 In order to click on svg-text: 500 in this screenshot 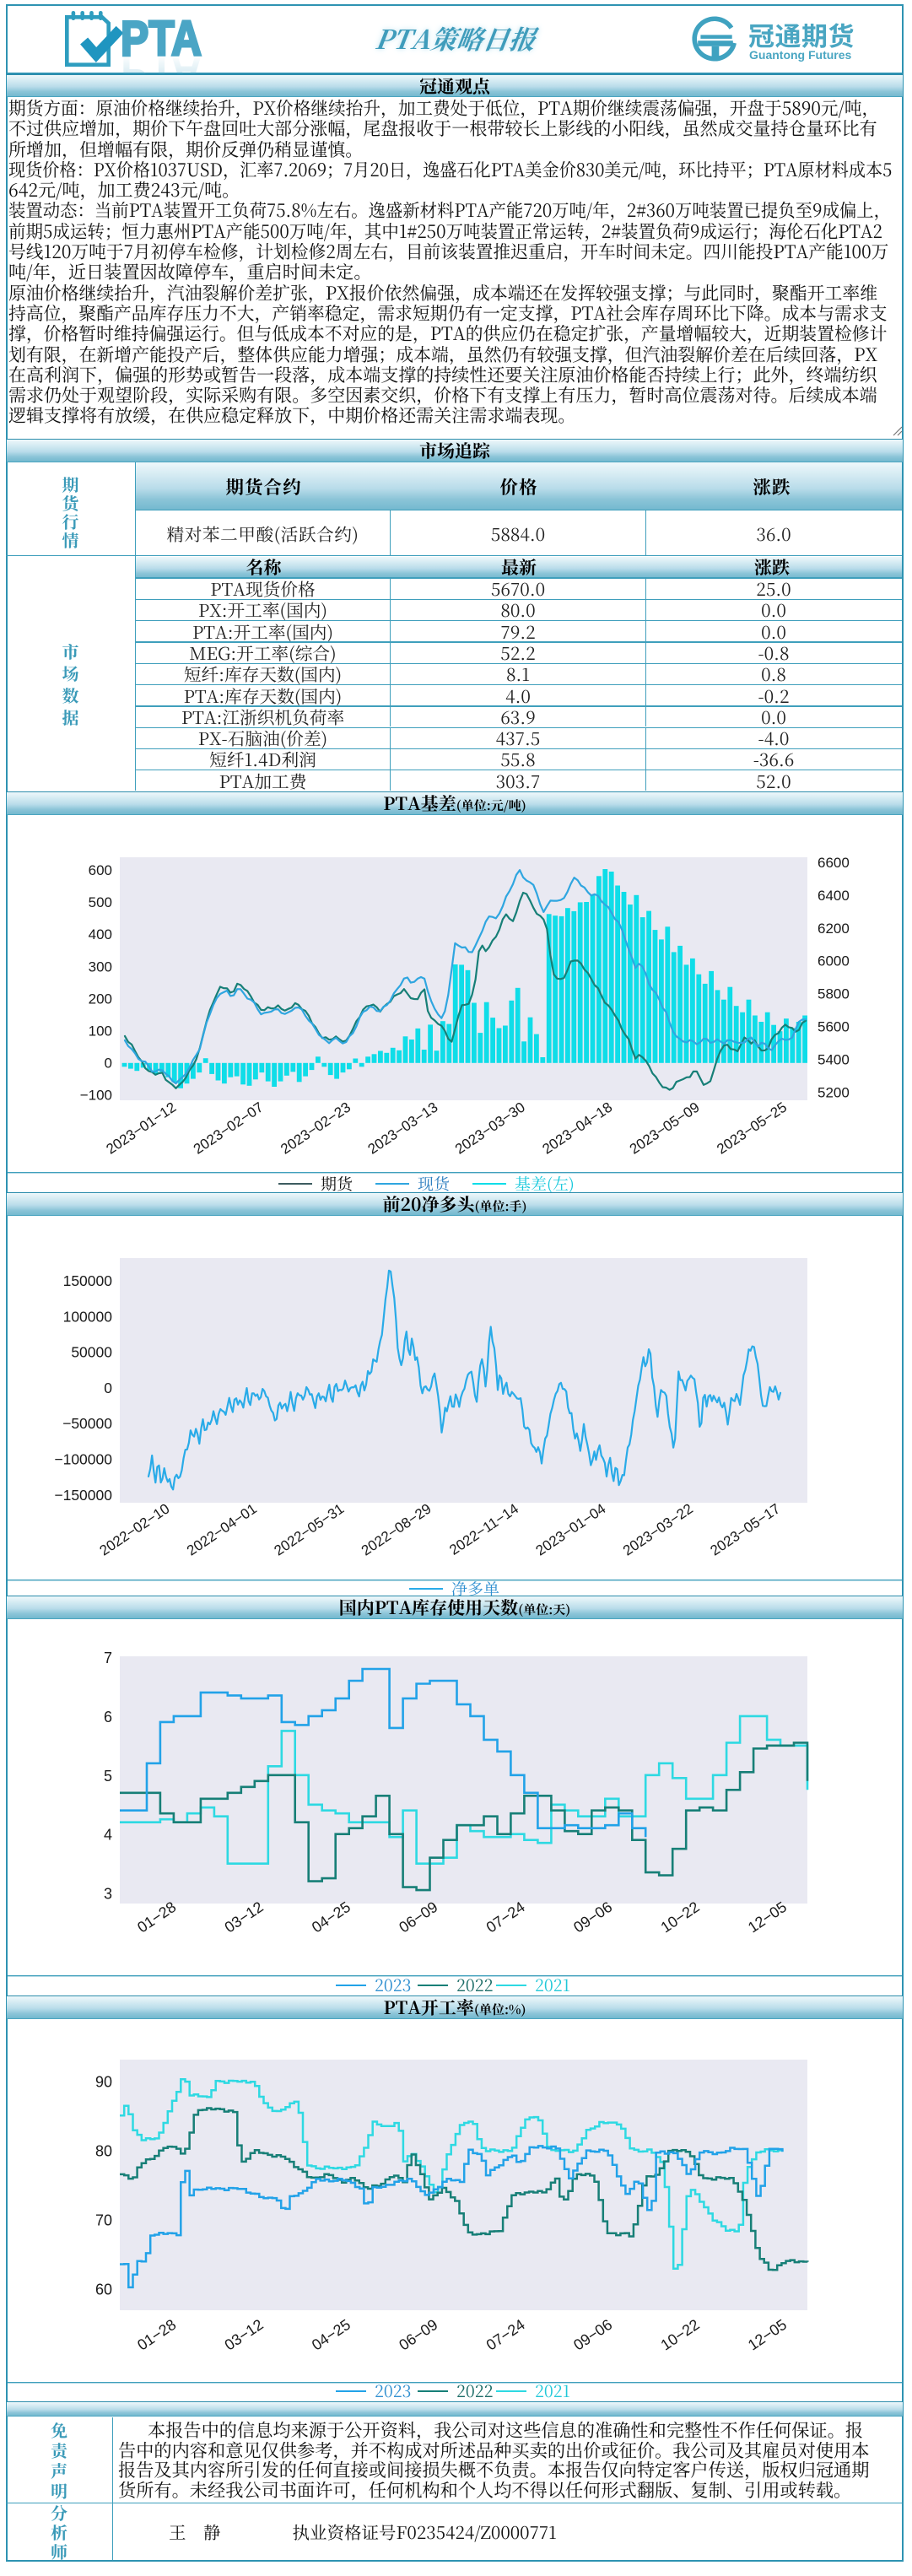, I will do `click(100, 902)`.